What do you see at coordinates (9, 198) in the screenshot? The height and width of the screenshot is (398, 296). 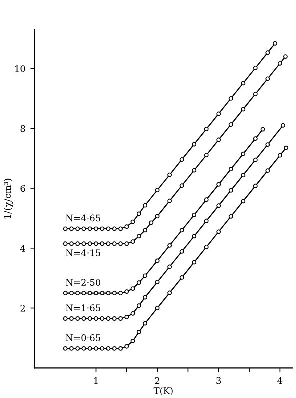 I see `y-axis-title: 1/(χ/cm³)` at bounding box center [9, 198].